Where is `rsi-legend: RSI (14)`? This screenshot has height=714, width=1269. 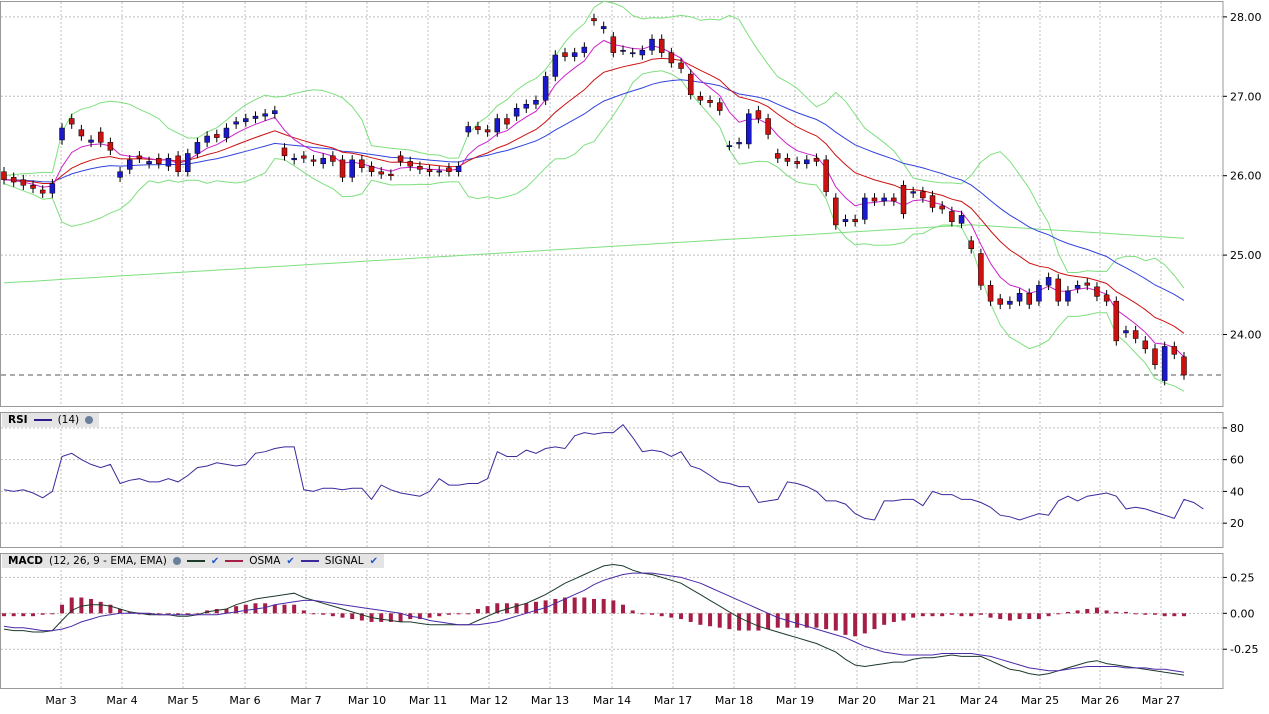
rsi-legend: RSI (14) is located at coordinates (51, 420).